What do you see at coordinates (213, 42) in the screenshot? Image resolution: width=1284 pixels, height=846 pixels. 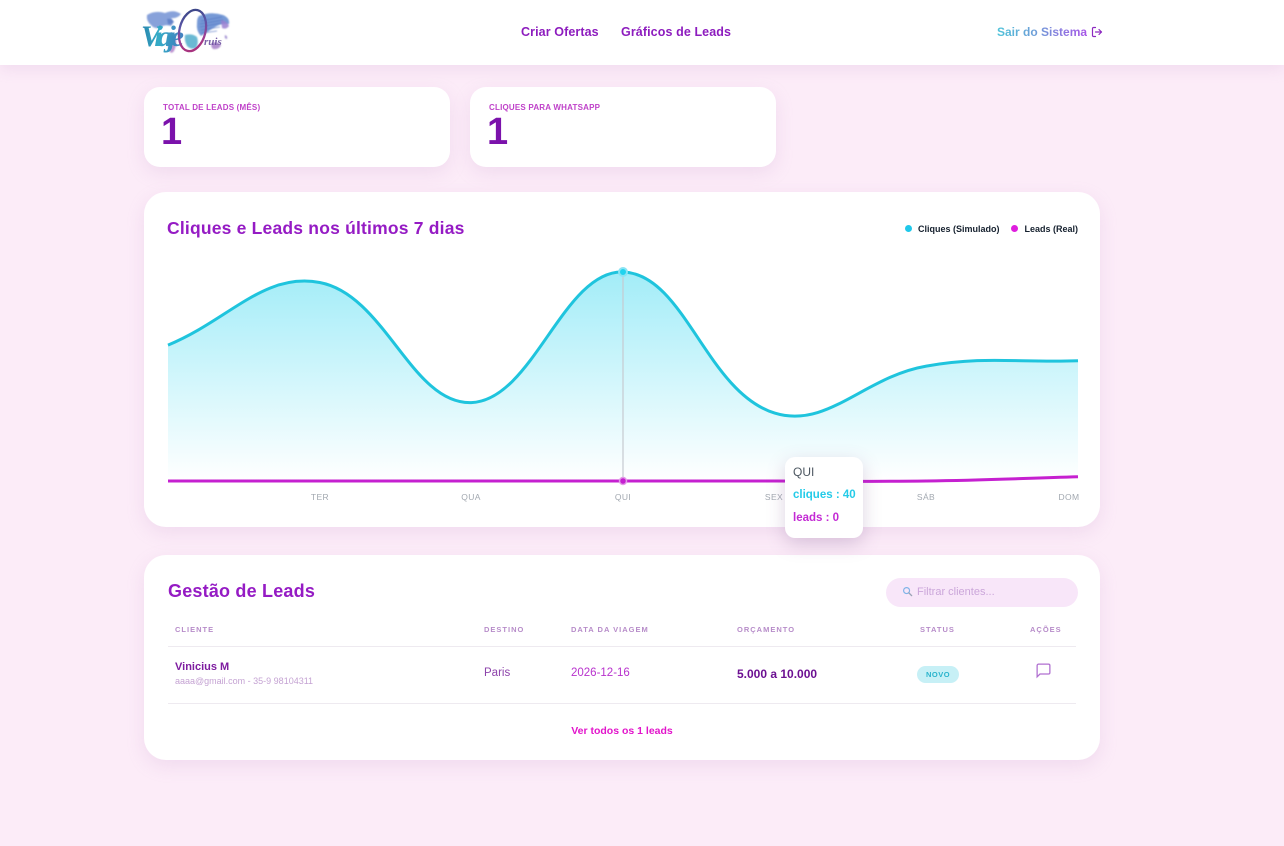 I see `svg-text: ruis` at bounding box center [213, 42].